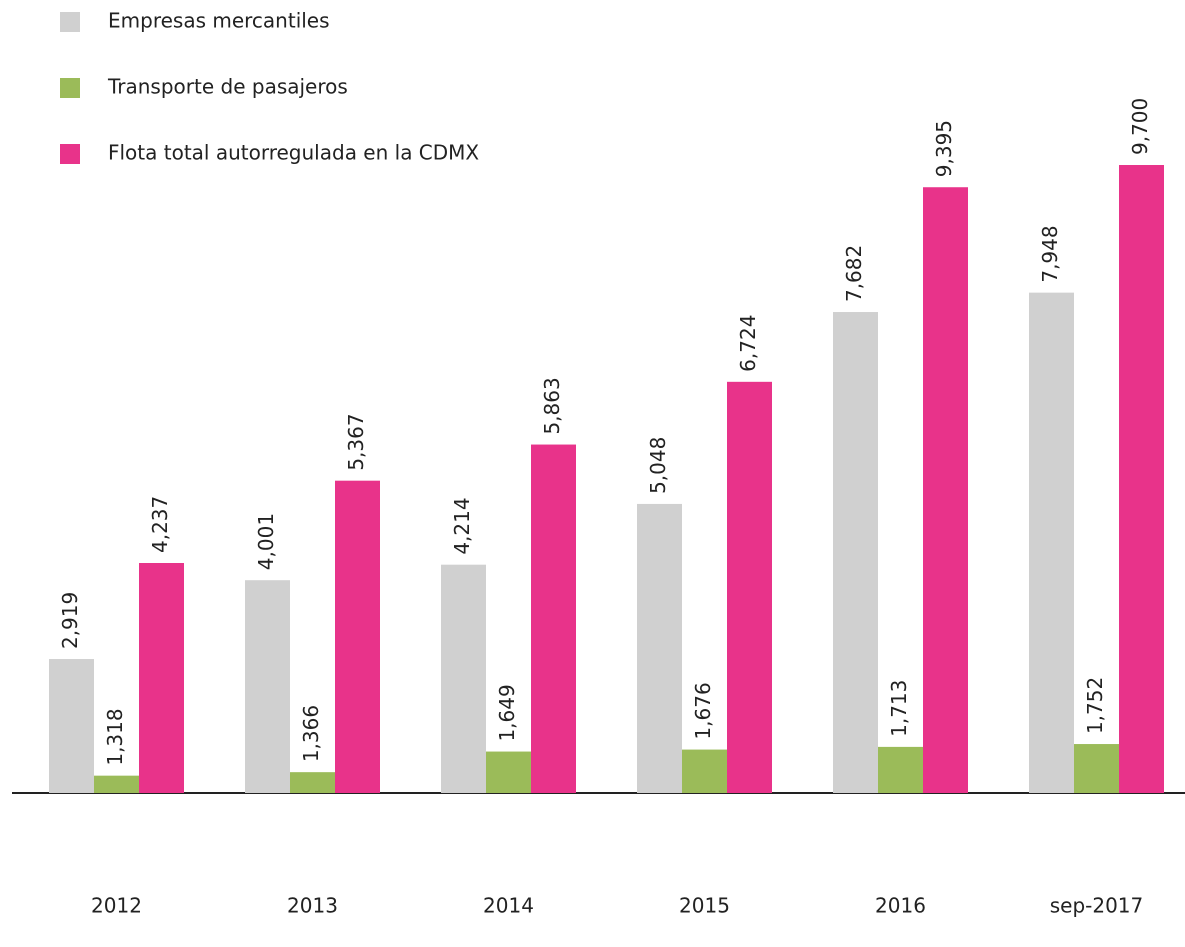 This screenshot has width=1185, height=947. I want to click on x-tick-label: 2016, so click(900, 906).